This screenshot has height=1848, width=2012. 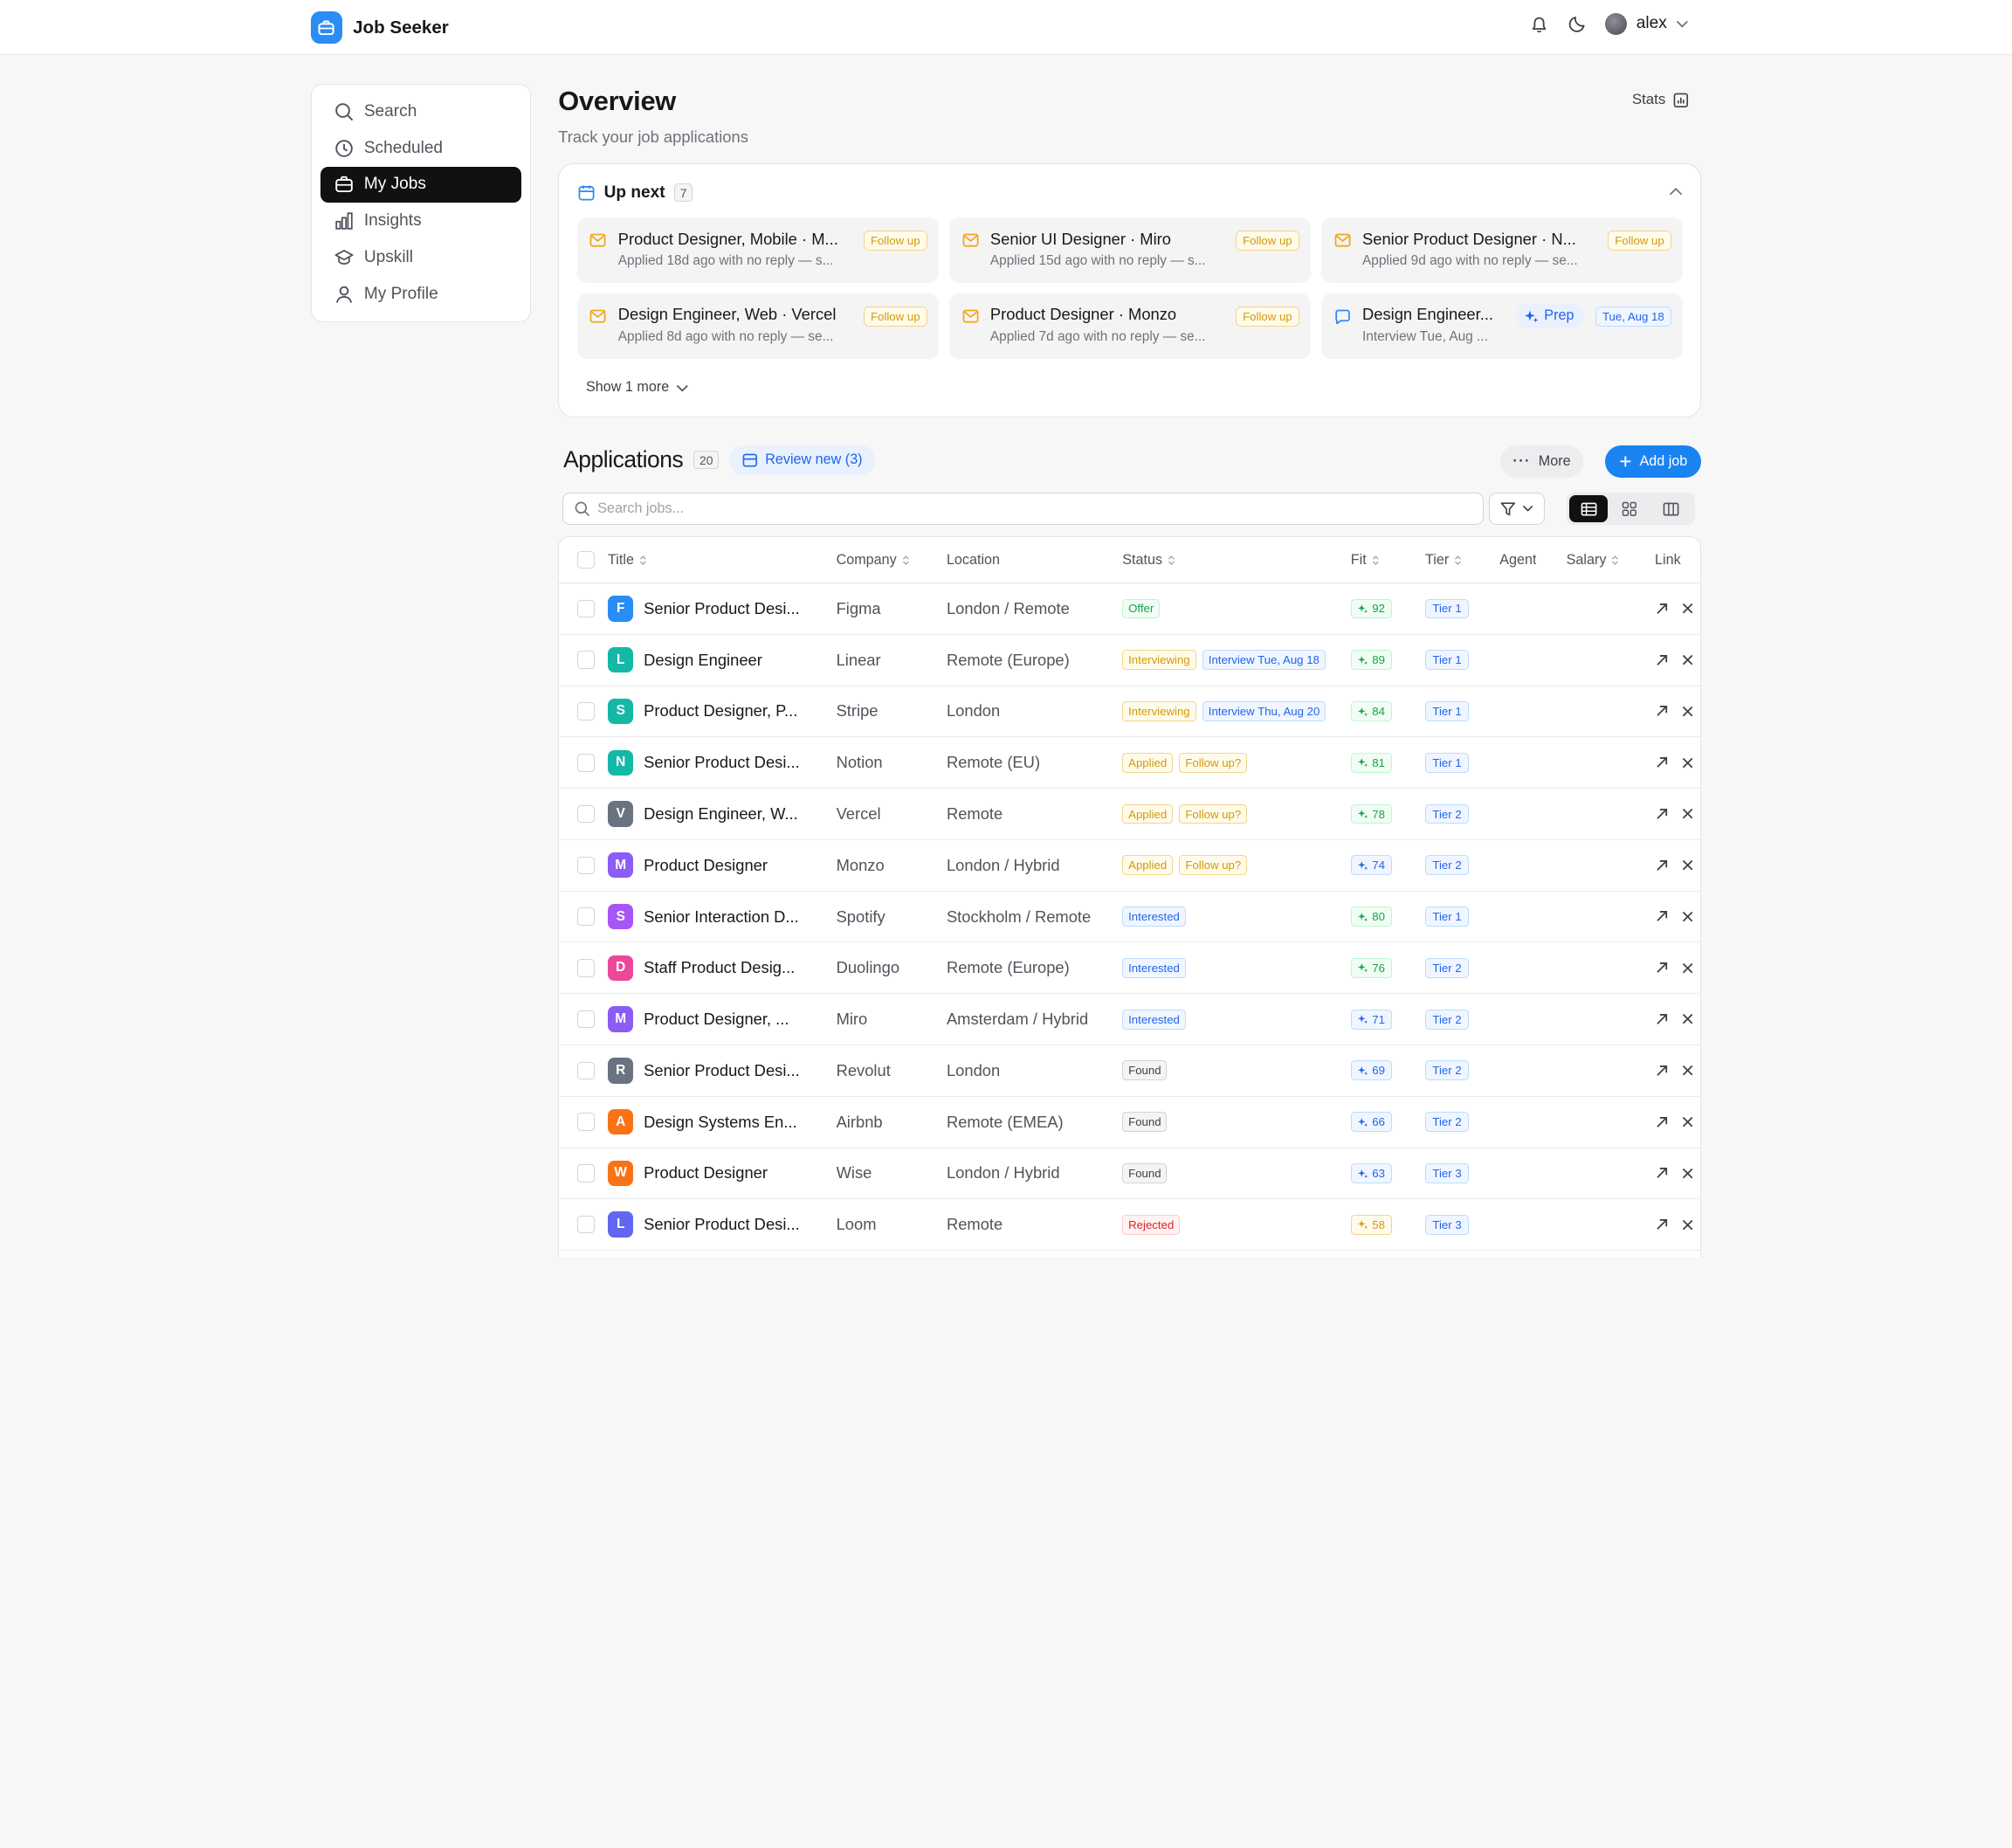 What do you see at coordinates (1517, 560) in the screenshot?
I see `column-header-agent: Agent` at bounding box center [1517, 560].